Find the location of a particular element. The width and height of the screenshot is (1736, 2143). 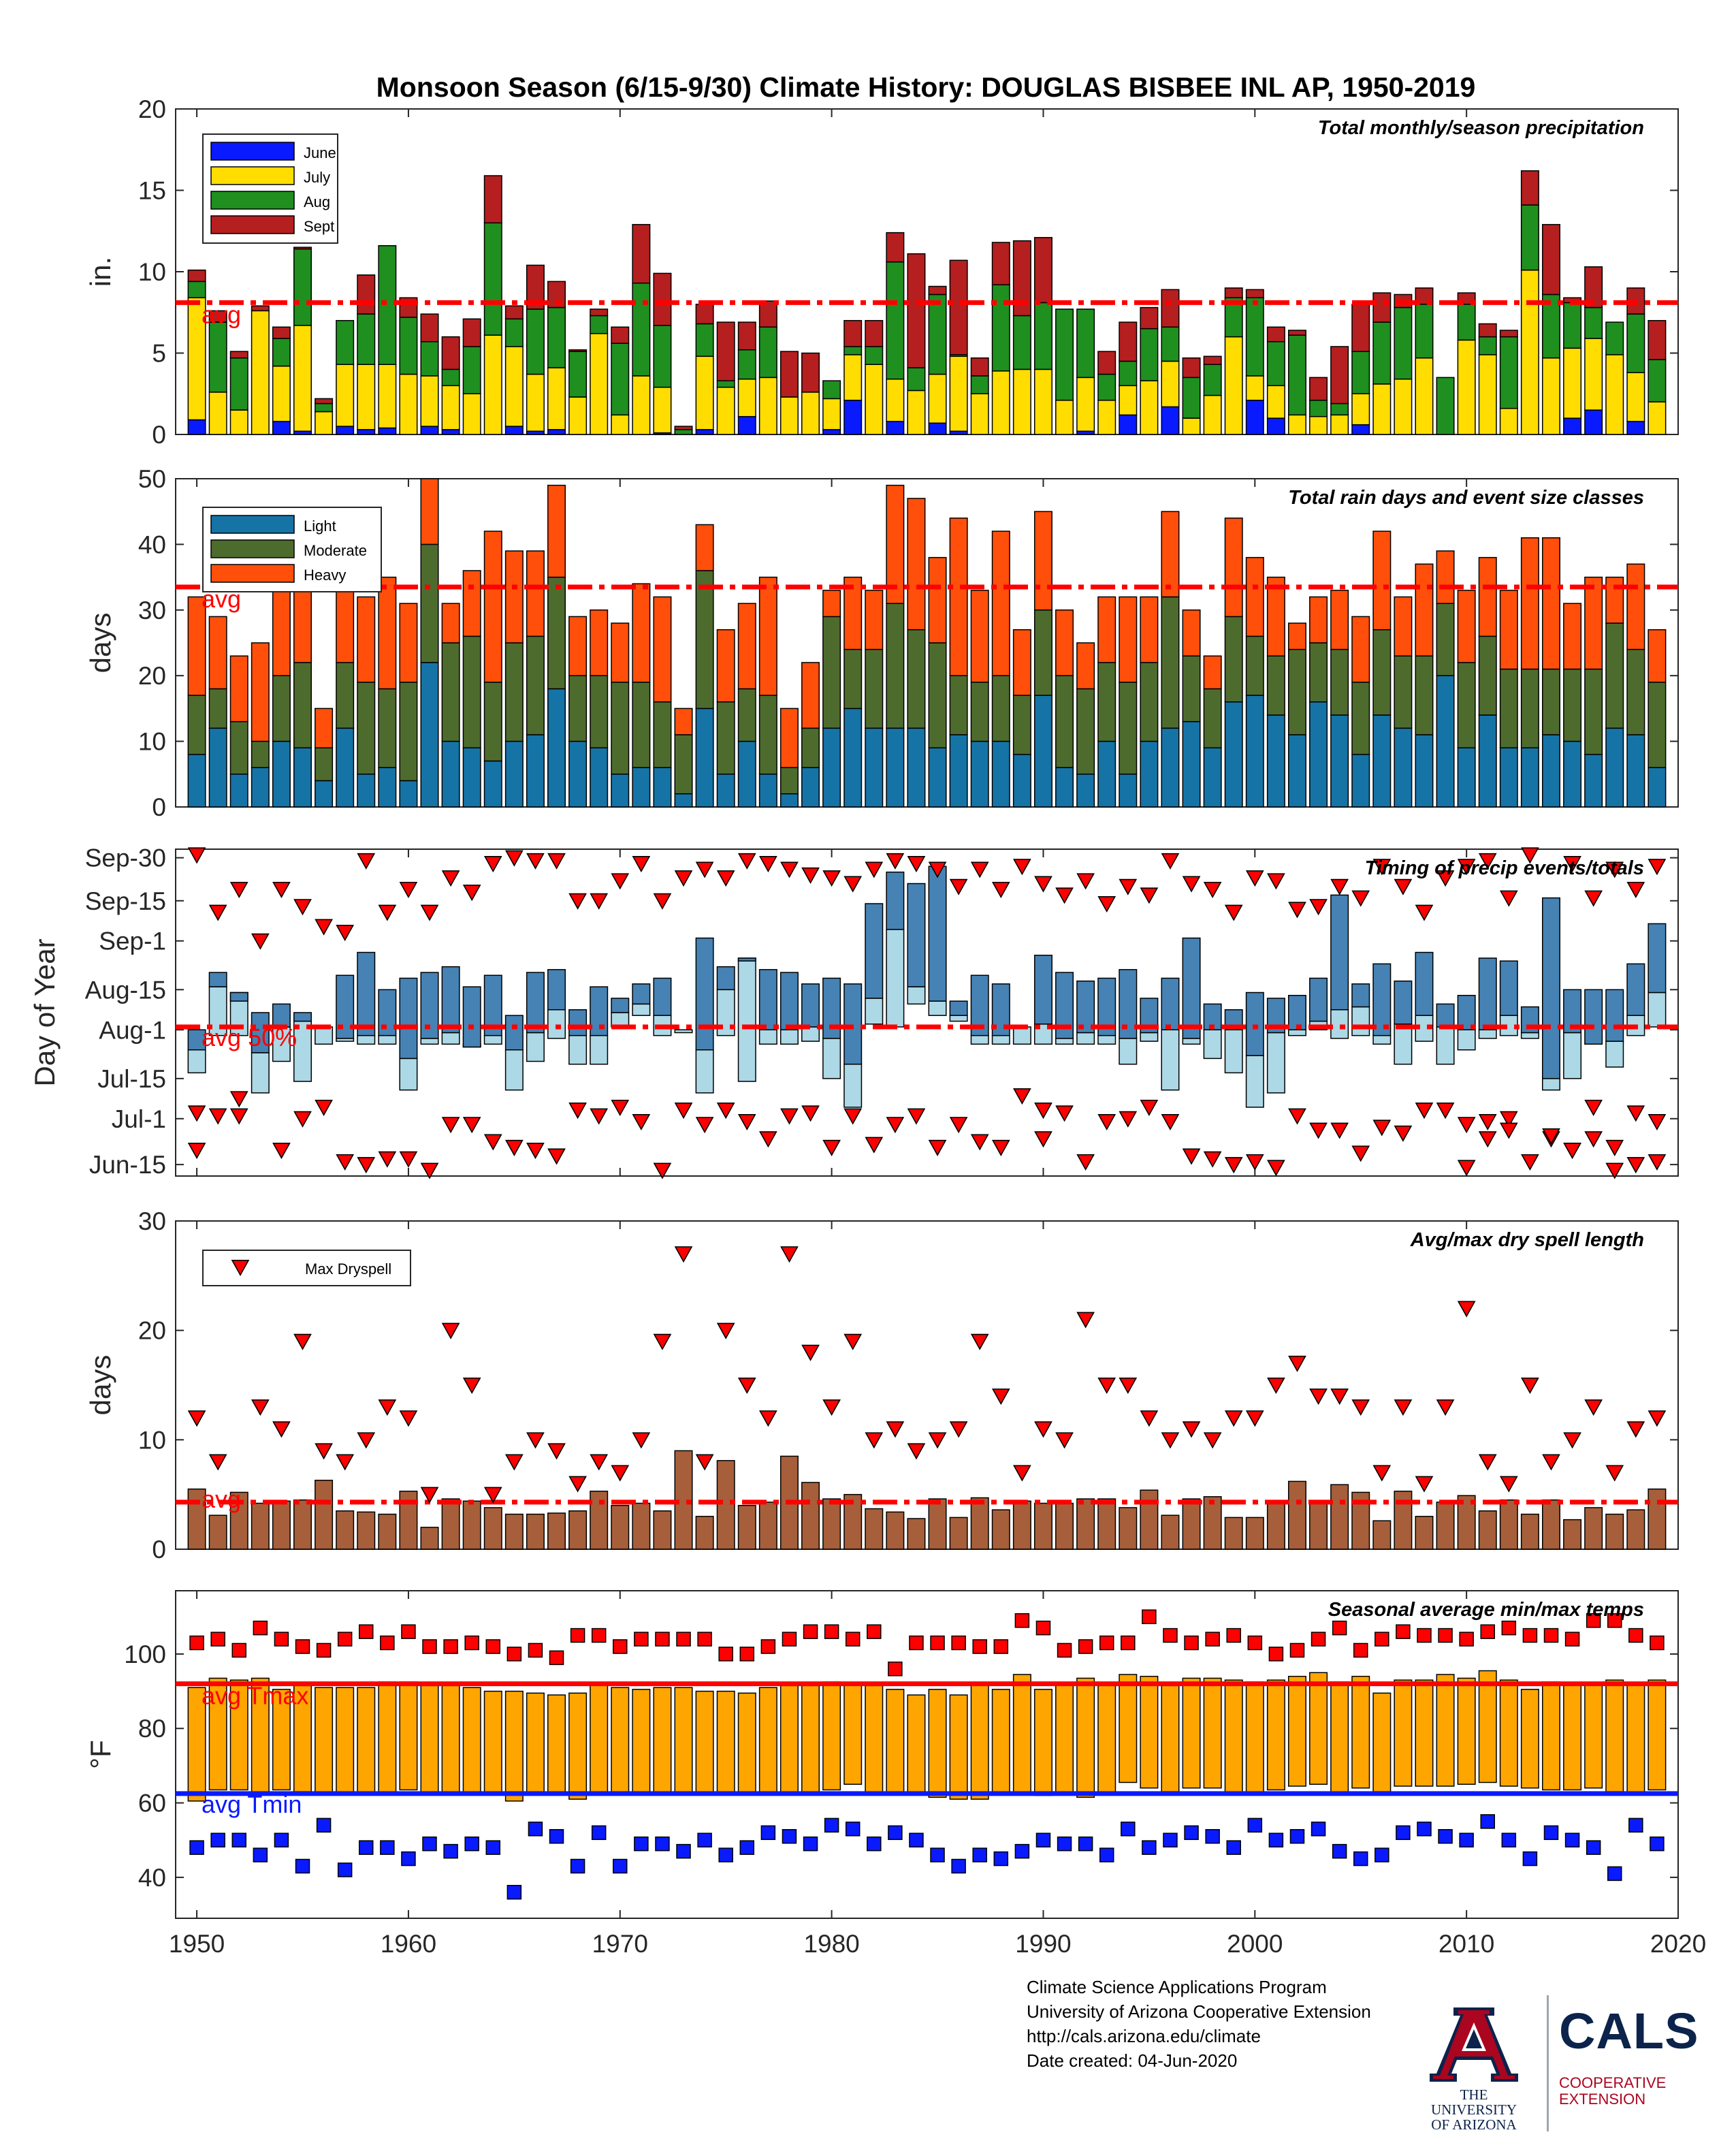

legend-swatch is located at coordinates (252, 151).